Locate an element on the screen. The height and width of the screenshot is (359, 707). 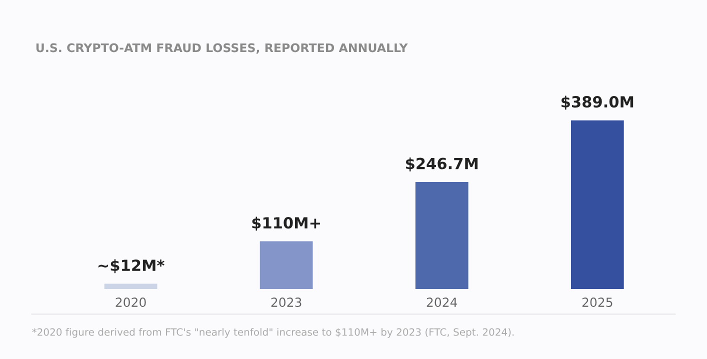
data-label: $110M+ is located at coordinates (286, 223).